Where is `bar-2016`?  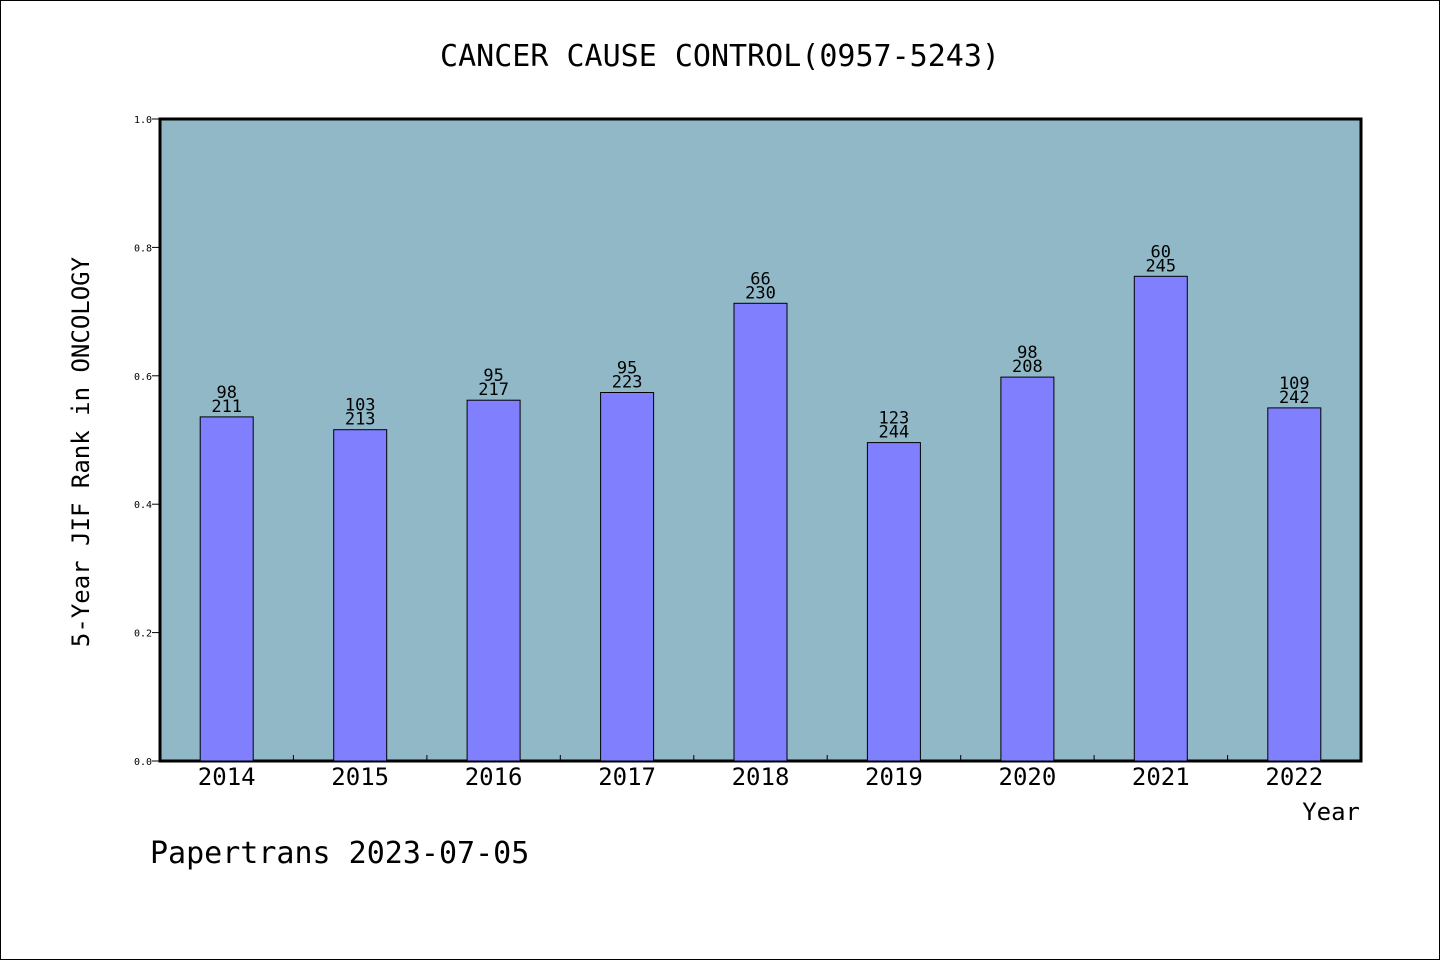 bar-2016 is located at coordinates (493, 580).